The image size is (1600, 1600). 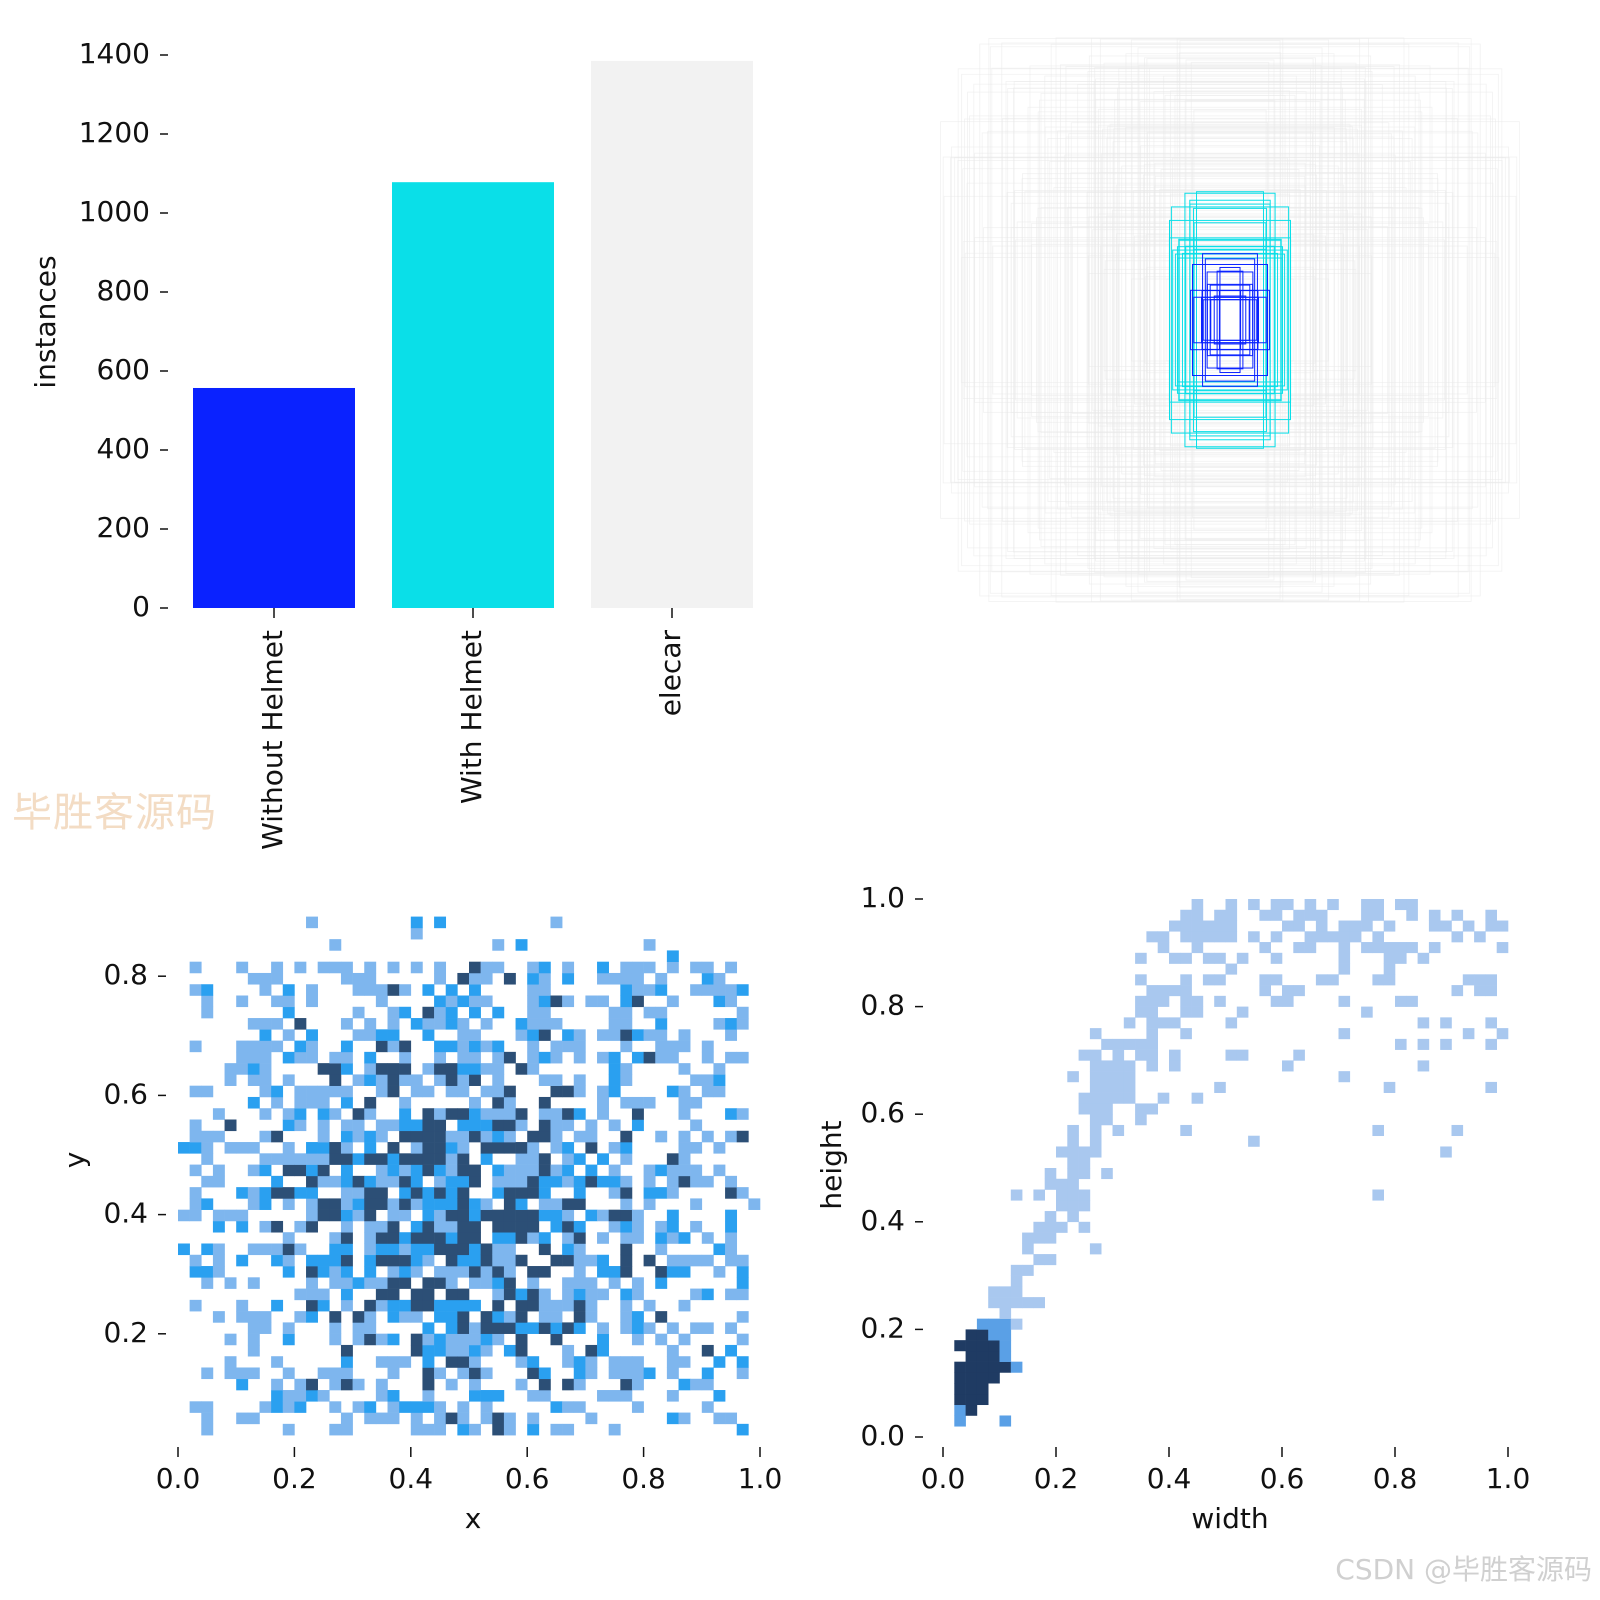 I want to click on with-helmet-box, so click(x=1230, y=320).